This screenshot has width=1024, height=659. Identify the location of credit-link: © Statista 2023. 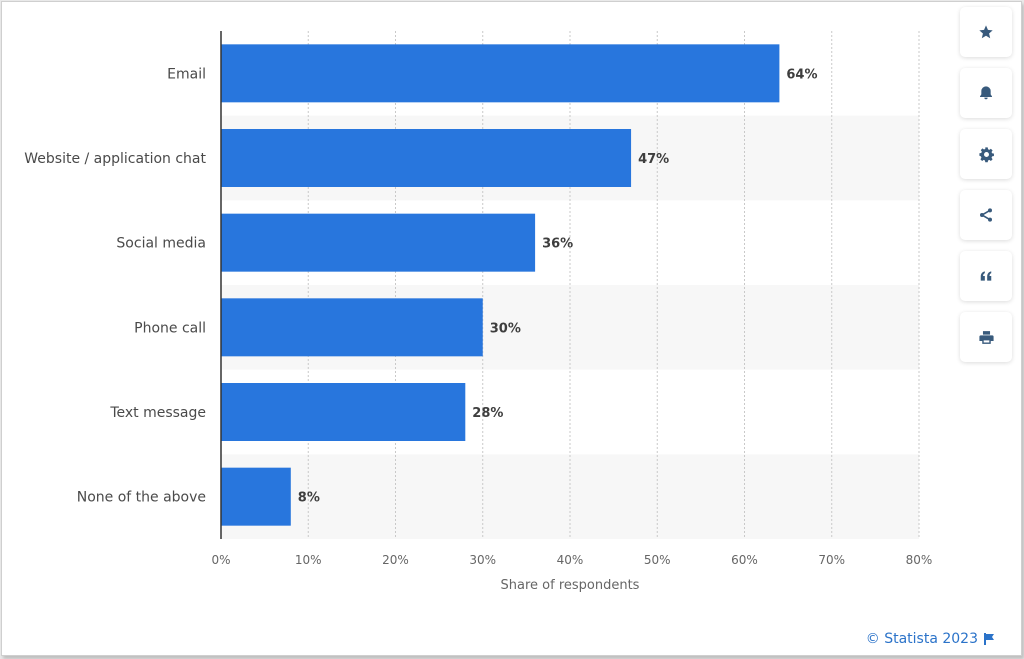
(921, 639).